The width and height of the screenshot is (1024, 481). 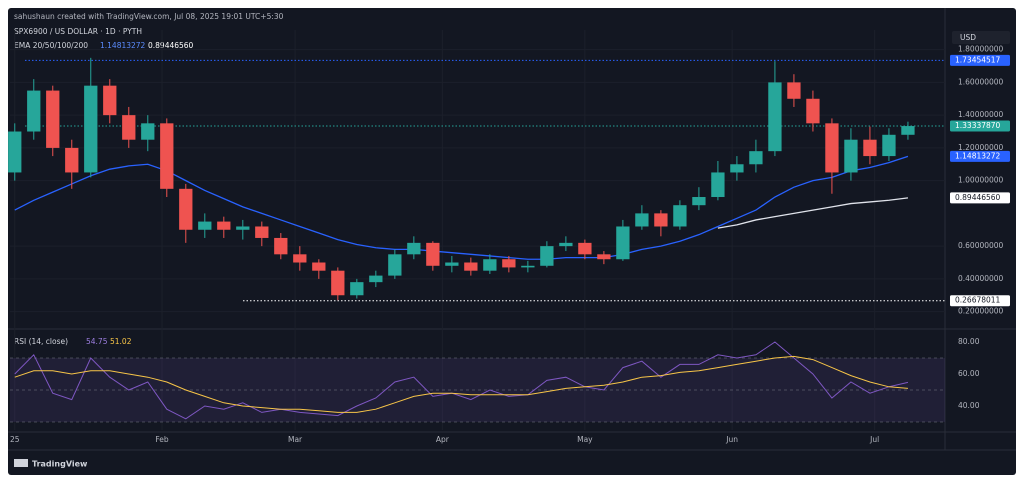 What do you see at coordinates (981, 147) in the screenshot?
I see `y-tick-label: 1.20000000` at bounding box center [981, 147].